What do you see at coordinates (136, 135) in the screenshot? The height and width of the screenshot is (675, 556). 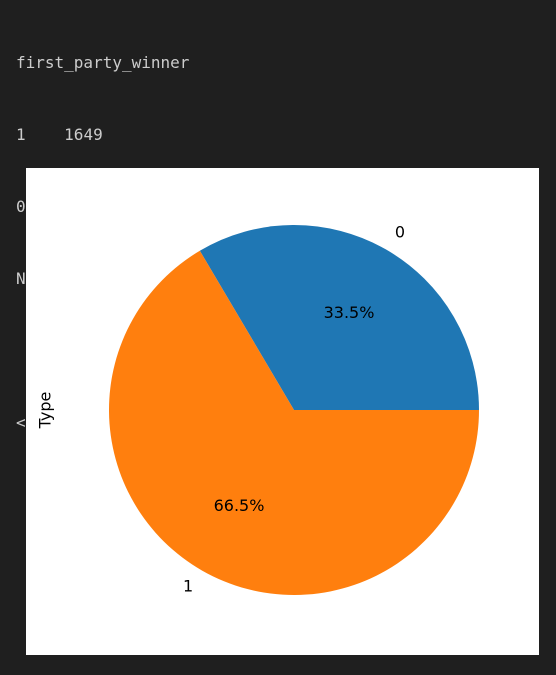 I see `series-row: 1 1649` at bounding box center [136, 135].